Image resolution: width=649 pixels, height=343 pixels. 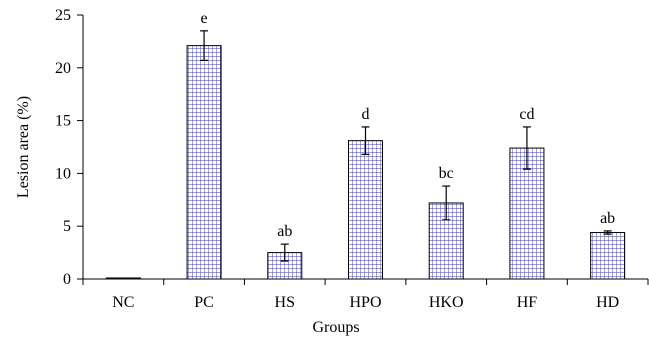 I want to click on bar-hf, so click(x=527, y=213).